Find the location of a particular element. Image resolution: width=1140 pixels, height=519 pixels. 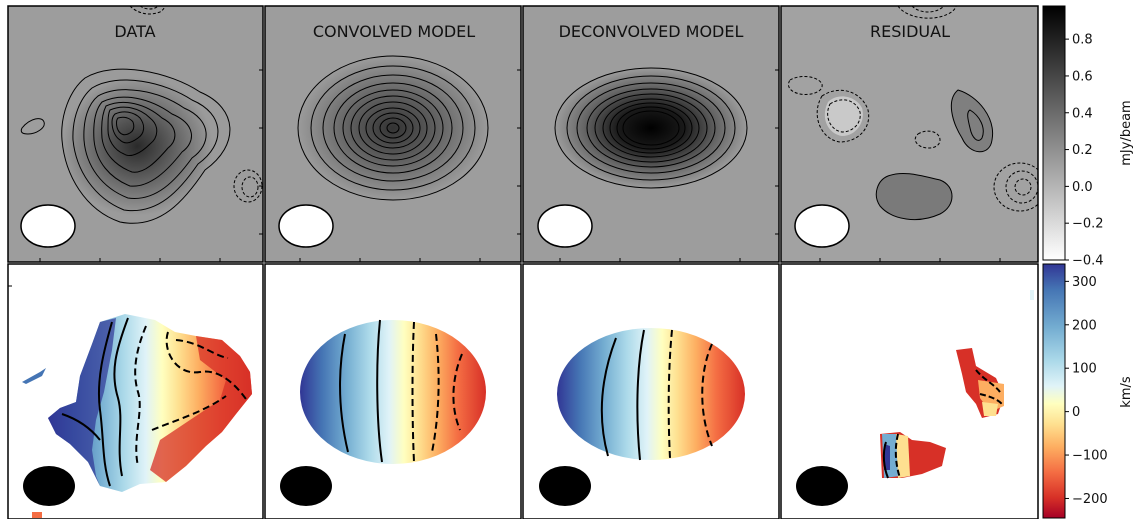

colorbar-flux: 0.8 0.6 0.4 0.2 0.0 −0.2 −0.4 mJy/beam is located at coordinates (1088, 137).